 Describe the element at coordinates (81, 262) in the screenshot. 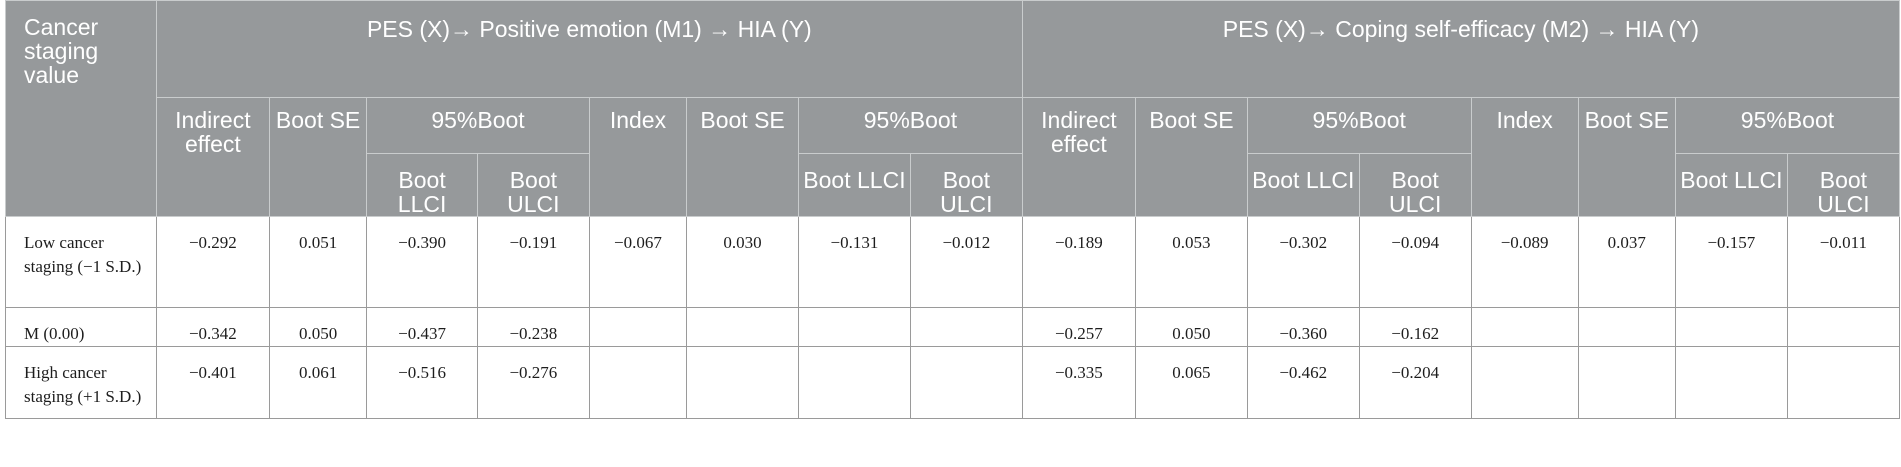

I see `row-label: Low cancer staging (−1 S.D.)` at that location.